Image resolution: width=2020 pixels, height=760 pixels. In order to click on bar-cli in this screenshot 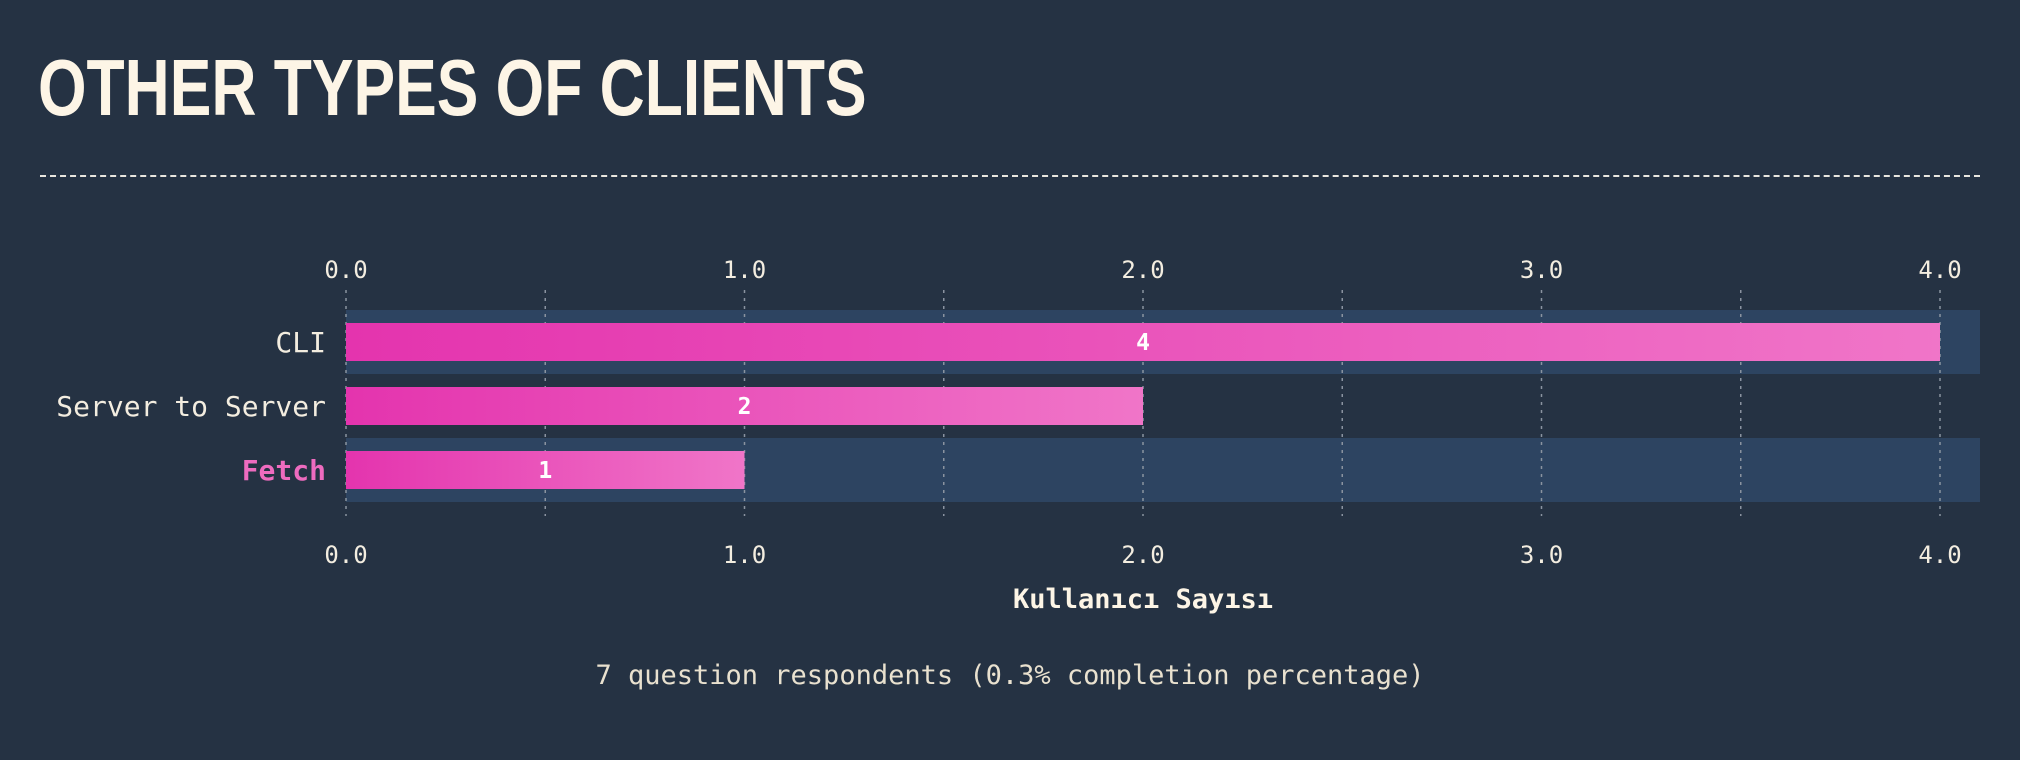, I will do `click(1143, 342)`.